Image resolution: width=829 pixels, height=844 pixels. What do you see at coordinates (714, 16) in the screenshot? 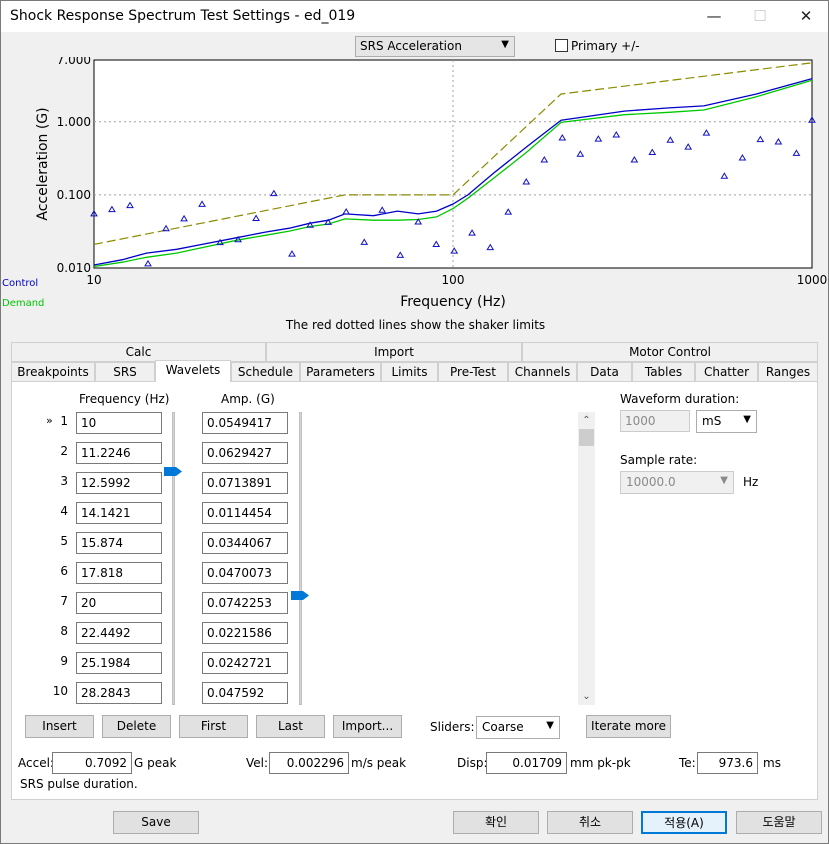
I see `minimize-icon: —` at bounding box center [714, 16].